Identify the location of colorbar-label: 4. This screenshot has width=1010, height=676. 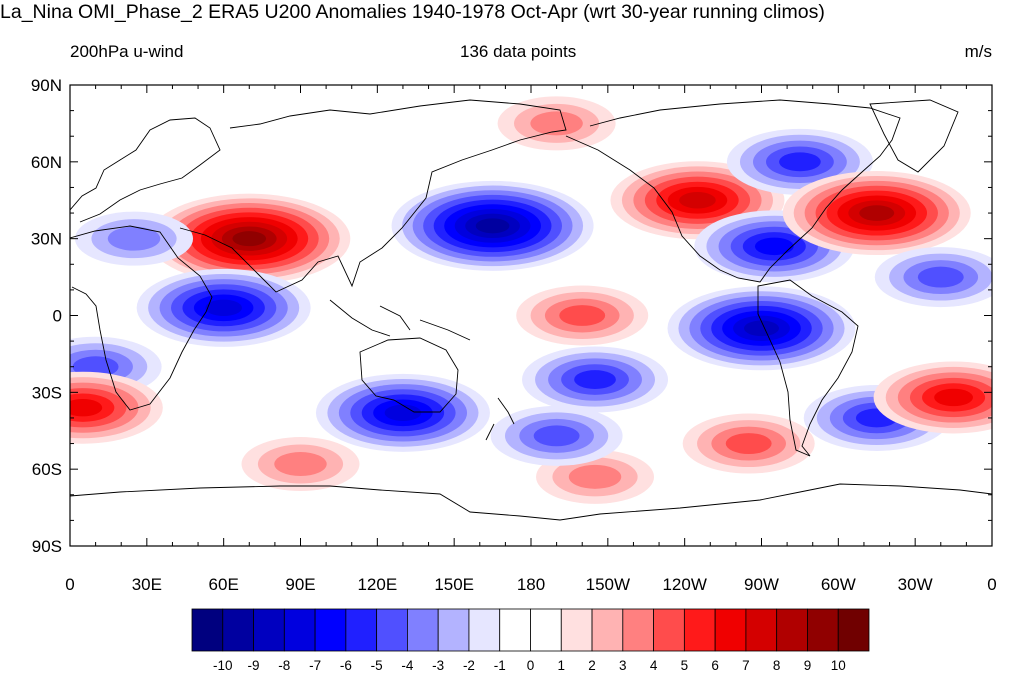
(654, 665).